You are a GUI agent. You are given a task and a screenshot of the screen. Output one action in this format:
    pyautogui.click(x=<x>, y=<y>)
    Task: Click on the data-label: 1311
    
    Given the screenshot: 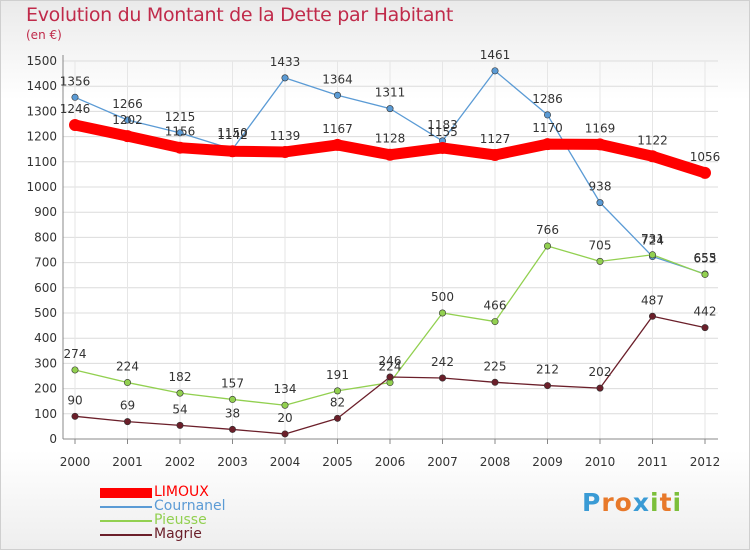 What is the action you would take?
    pyautogui.click(x=390, y=93)
    